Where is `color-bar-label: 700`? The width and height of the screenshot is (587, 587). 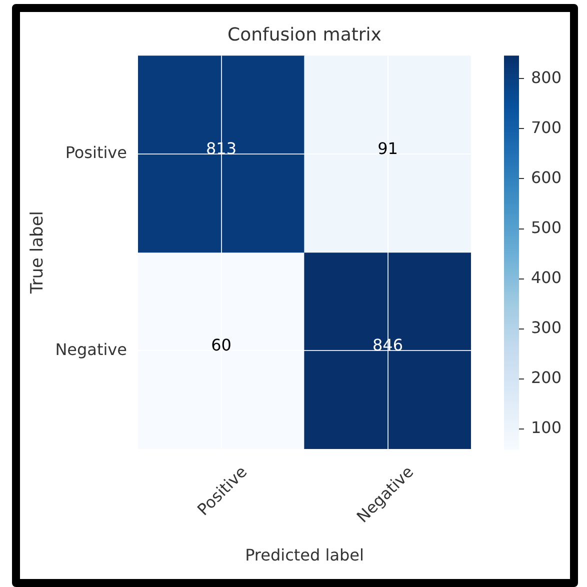 color-bar-label: 700 is located at coordinates (546, 127).